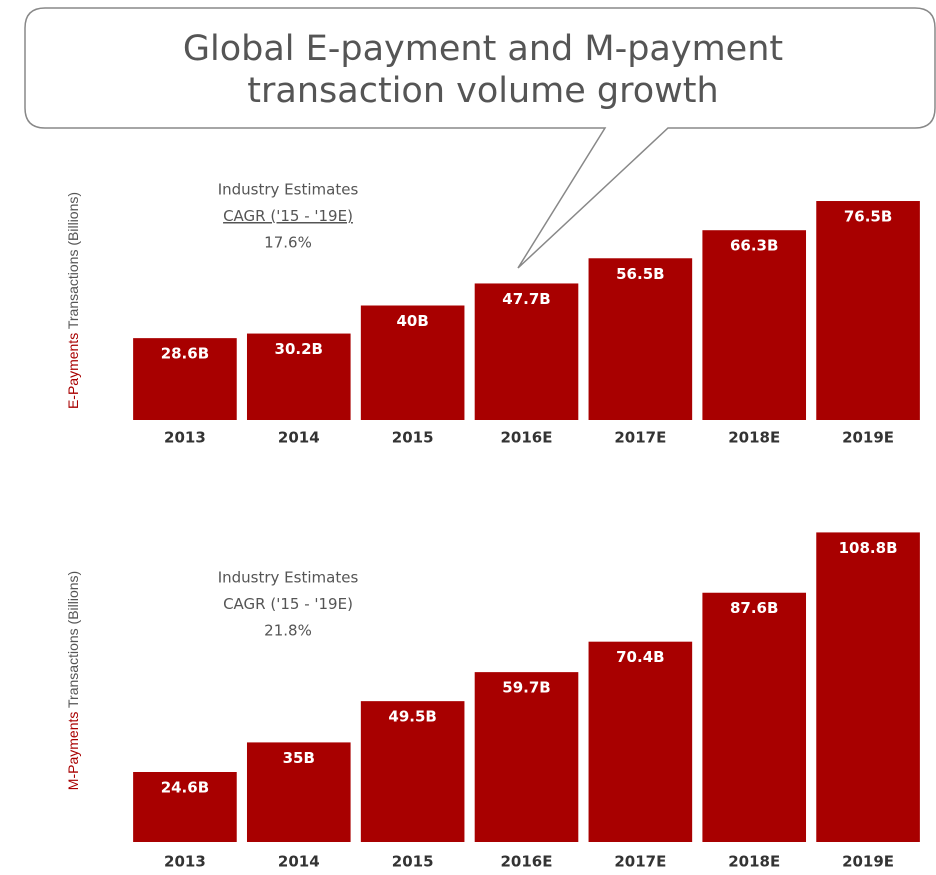 Image resolution: width=936 pixels, height=875 pixels. I want to click on value-label: 28.6B, so click(185, 354).